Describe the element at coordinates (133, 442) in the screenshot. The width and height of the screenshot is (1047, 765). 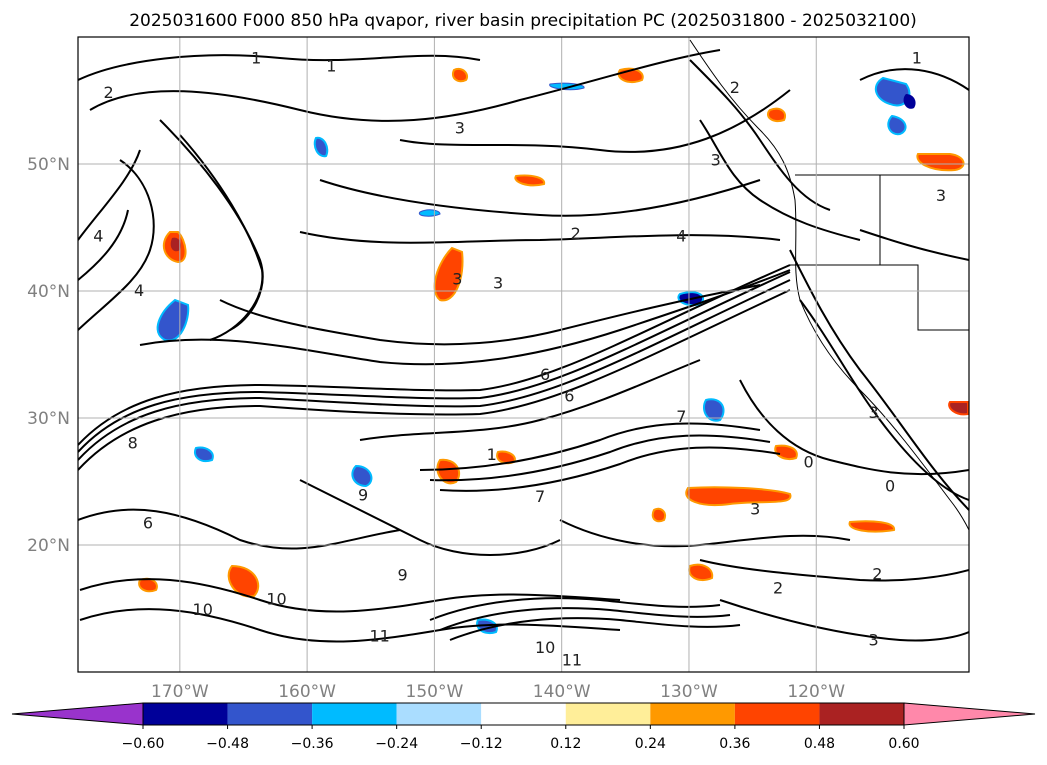
I see `contour-label: 8` at that location.